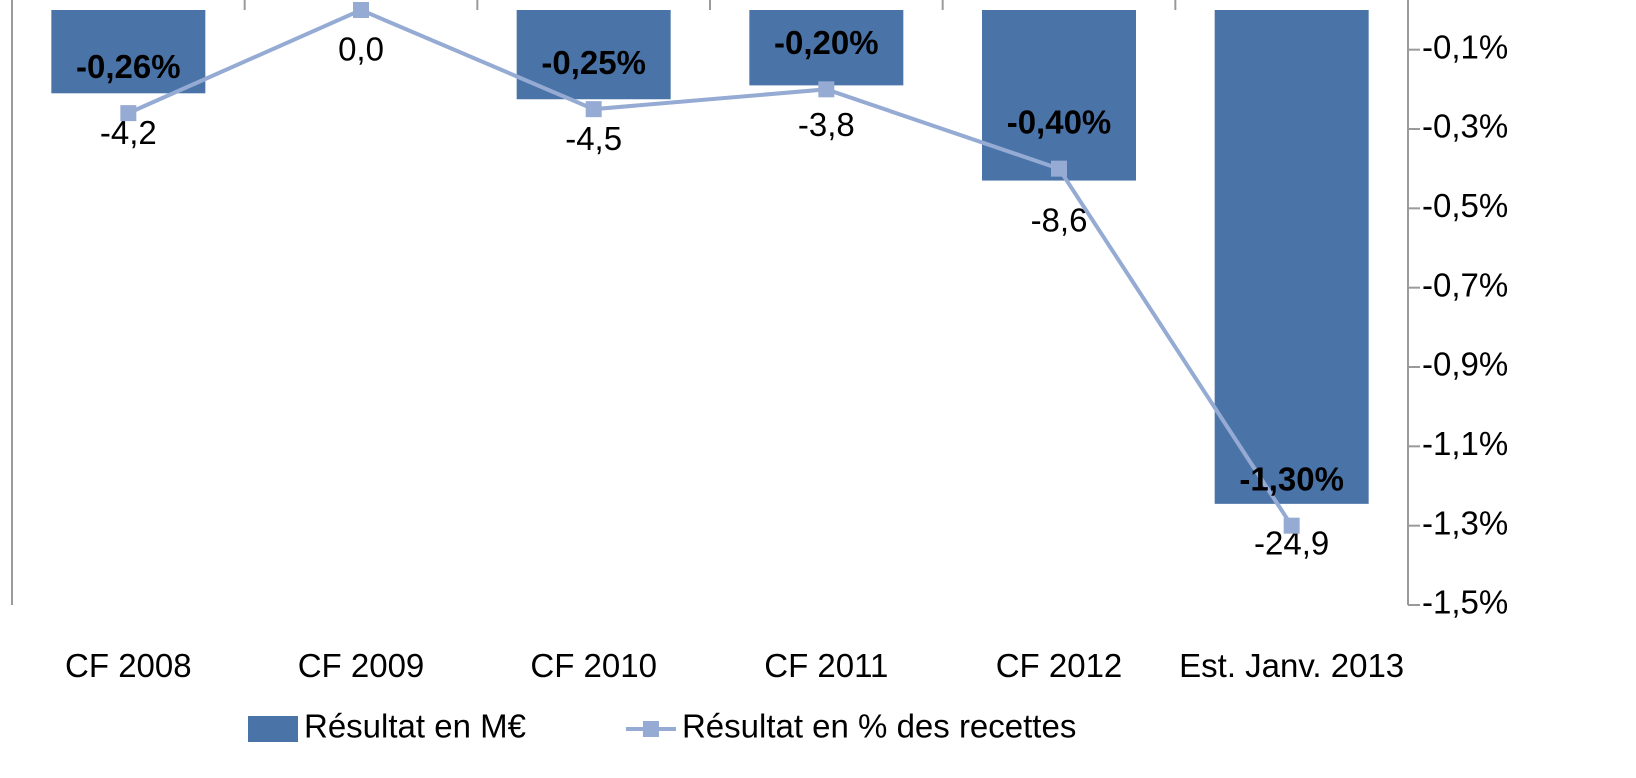  Describe the element at coordinates (1465, 205) in the screenshot. I see `y2-tick-label: -0,5%` at that location.